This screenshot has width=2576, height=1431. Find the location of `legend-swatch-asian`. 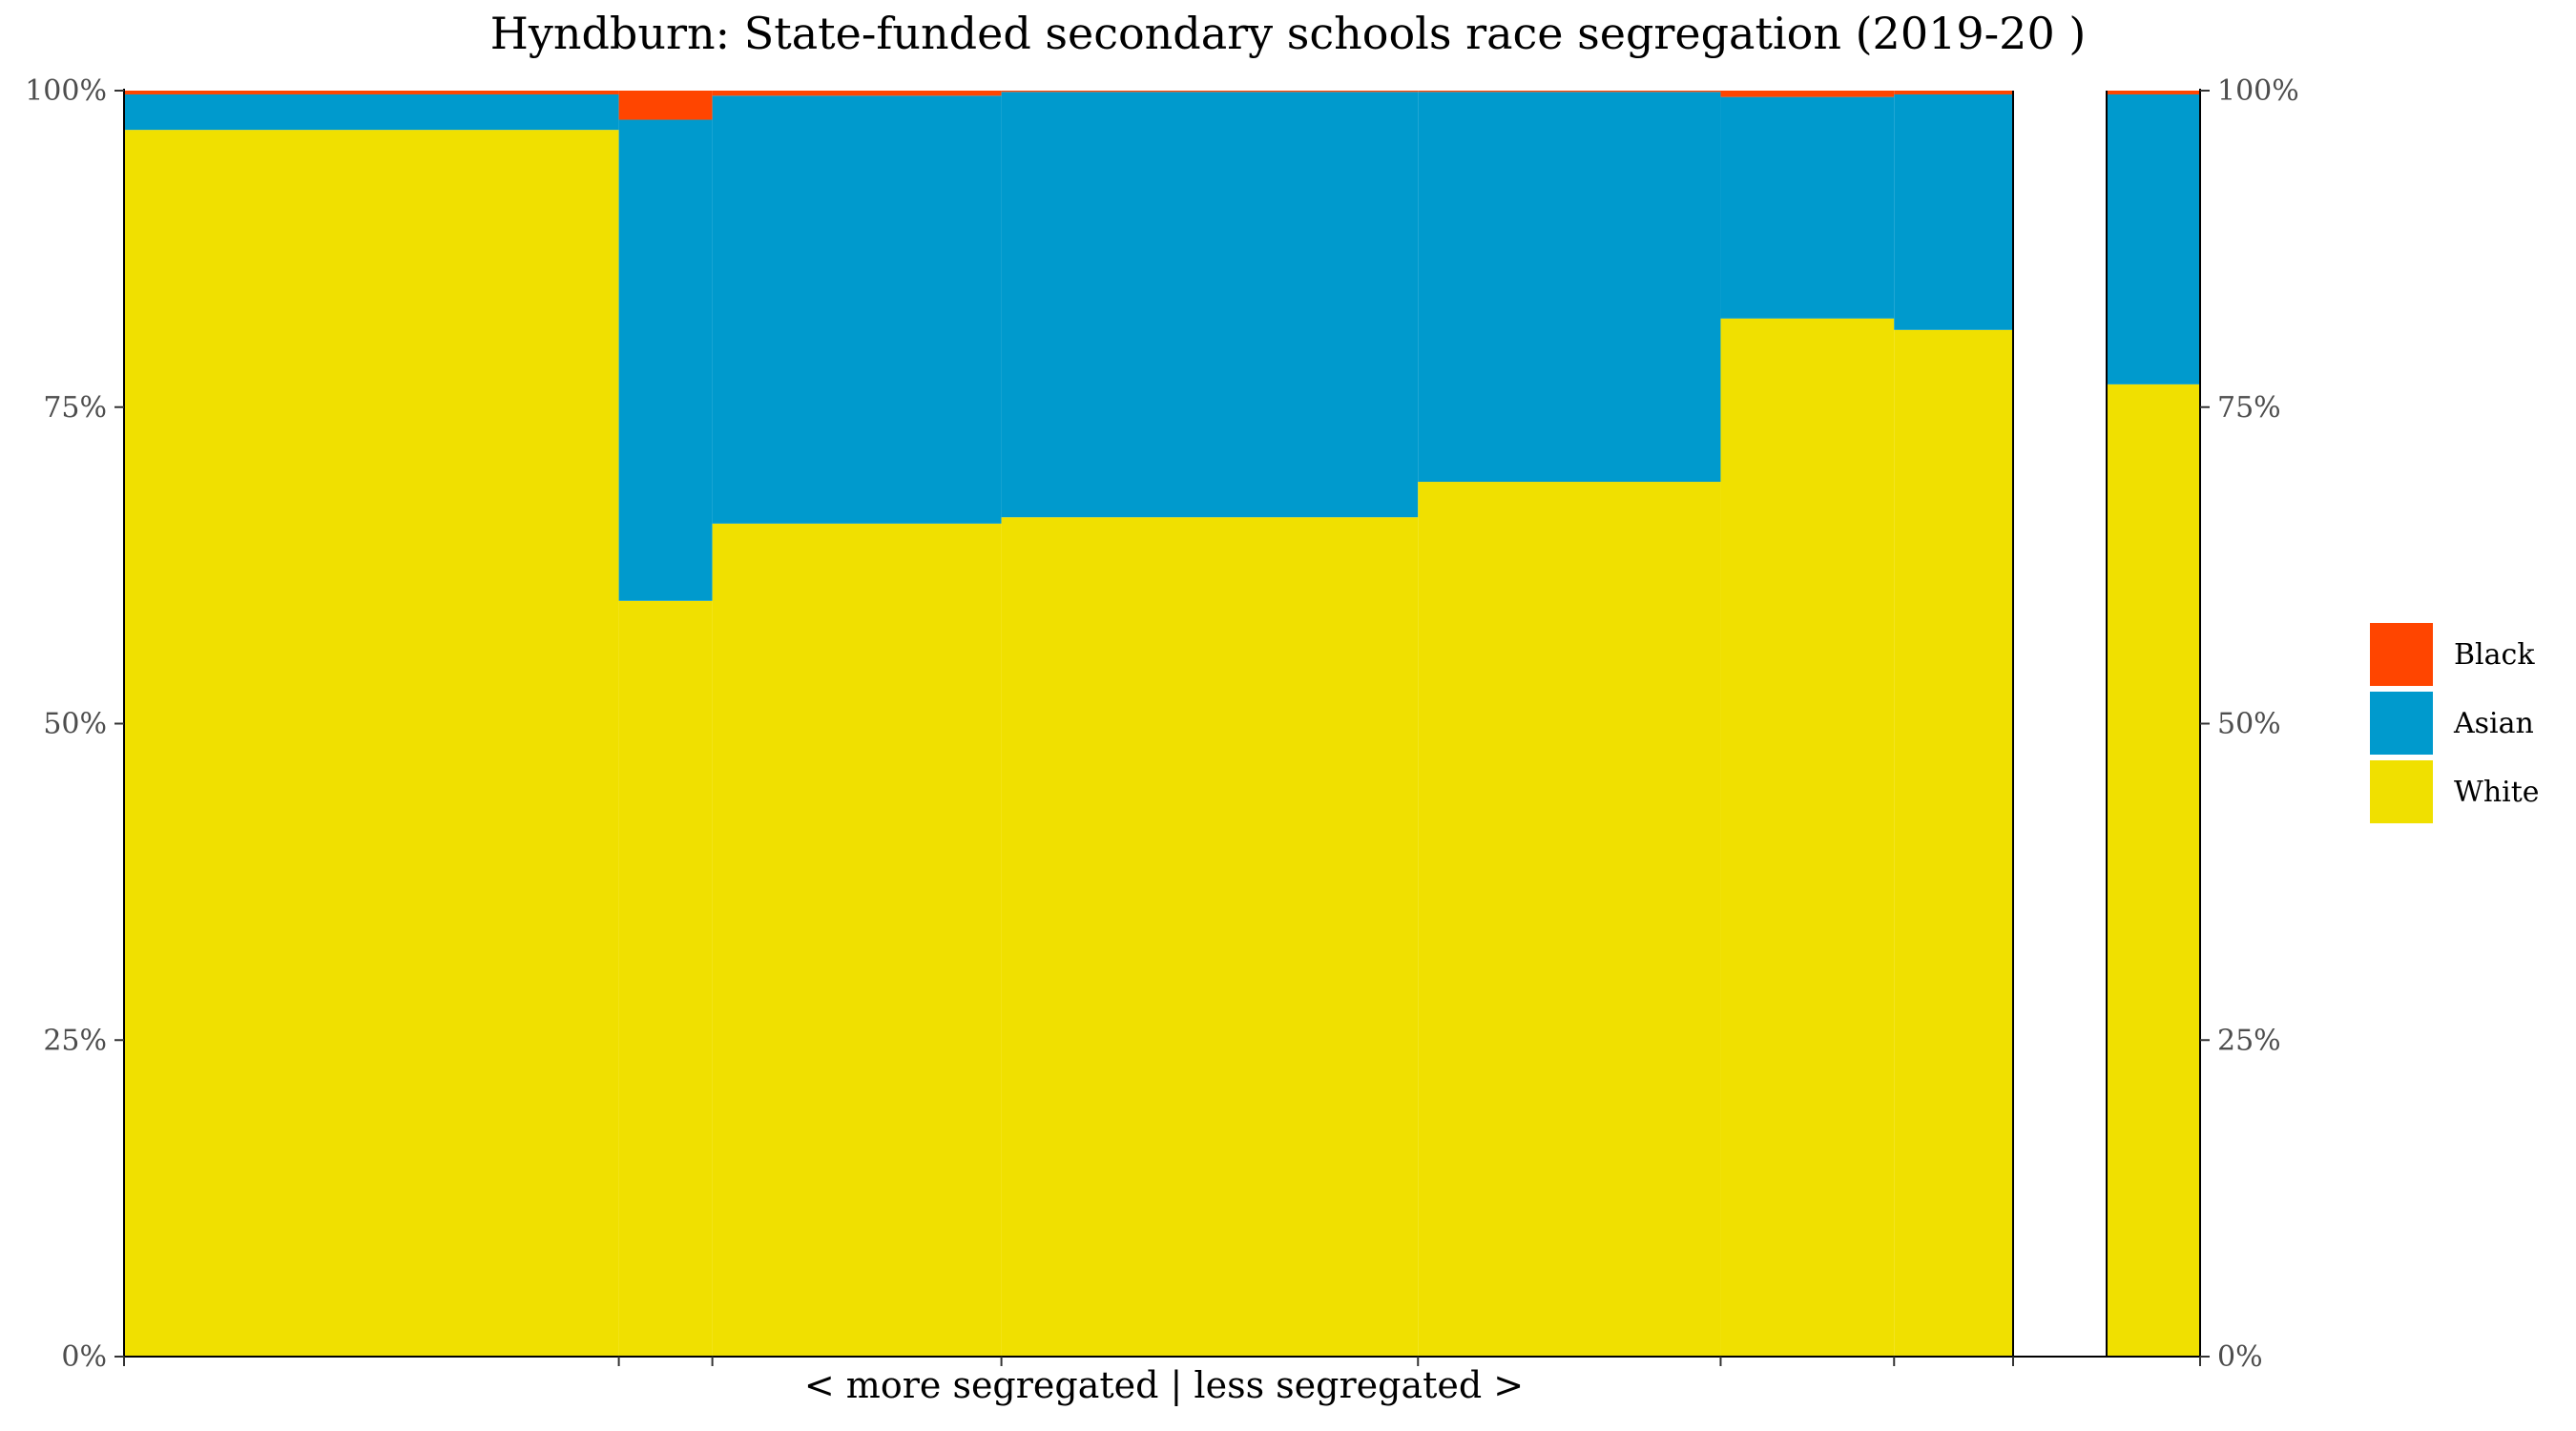

legend-swatch-asian is located at coordinates (2401, 723).